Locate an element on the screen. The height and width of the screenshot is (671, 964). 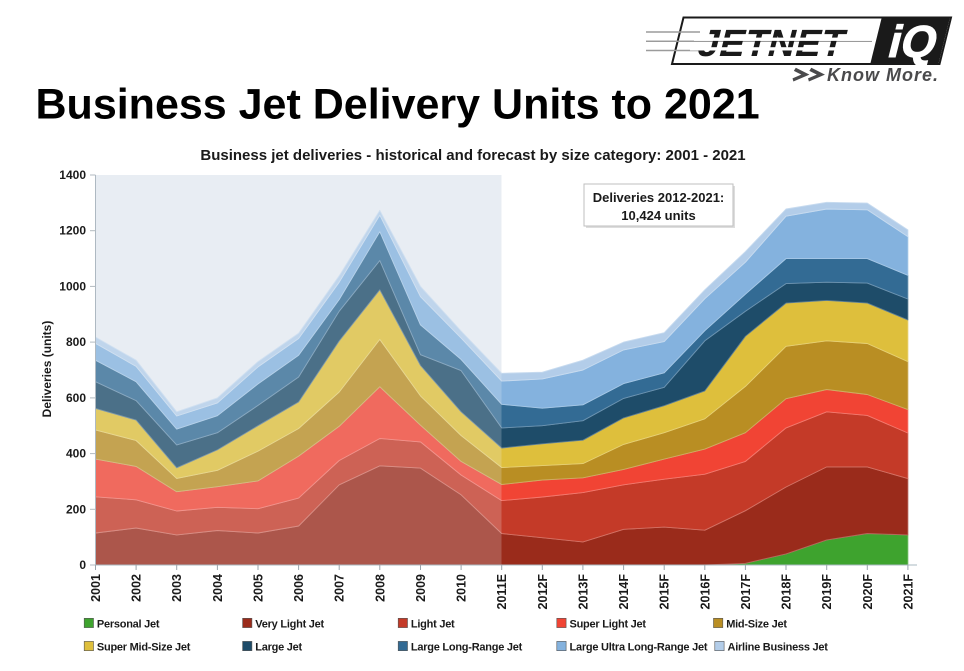
svg-text: 2006 is located at coordinates (299, 588).